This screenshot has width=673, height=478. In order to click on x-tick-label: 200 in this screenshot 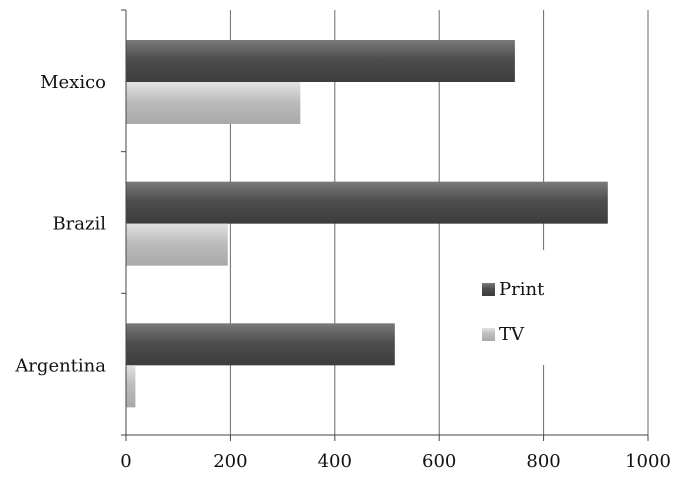, I will do `click(230, 461)`.